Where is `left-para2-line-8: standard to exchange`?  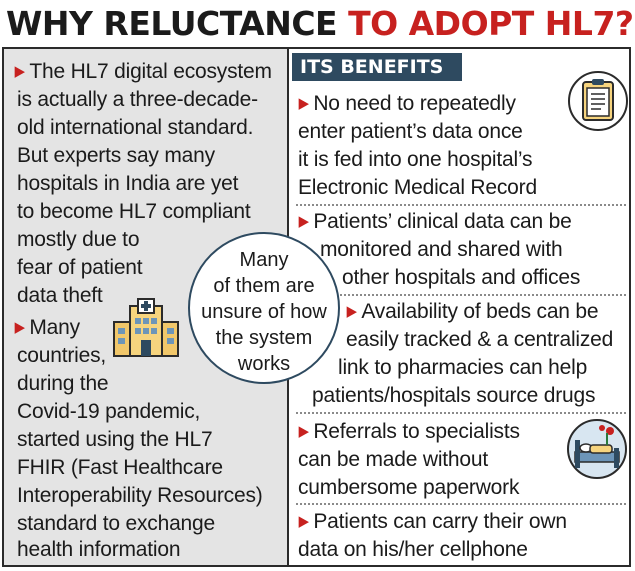 left-para2-line-8: standard to exchange is located at coordinates (116, 523).